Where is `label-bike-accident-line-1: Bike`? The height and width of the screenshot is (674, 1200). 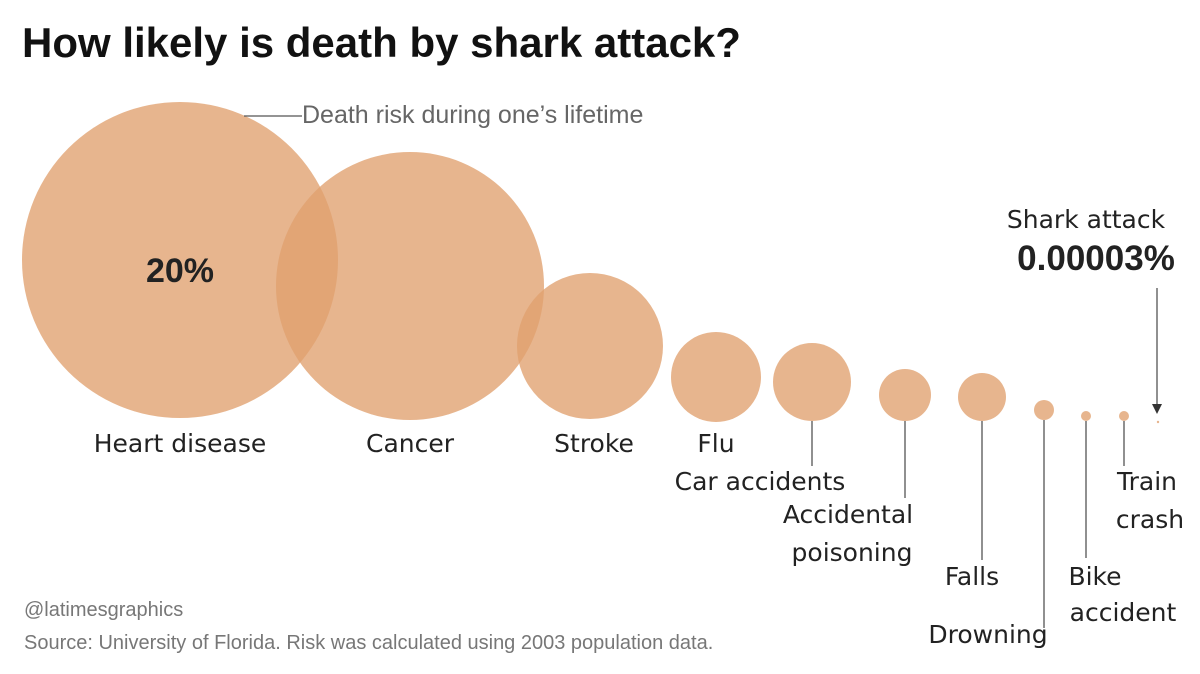
label-bike-accident-line-1: Bike is located at coordinates (1094, 576).